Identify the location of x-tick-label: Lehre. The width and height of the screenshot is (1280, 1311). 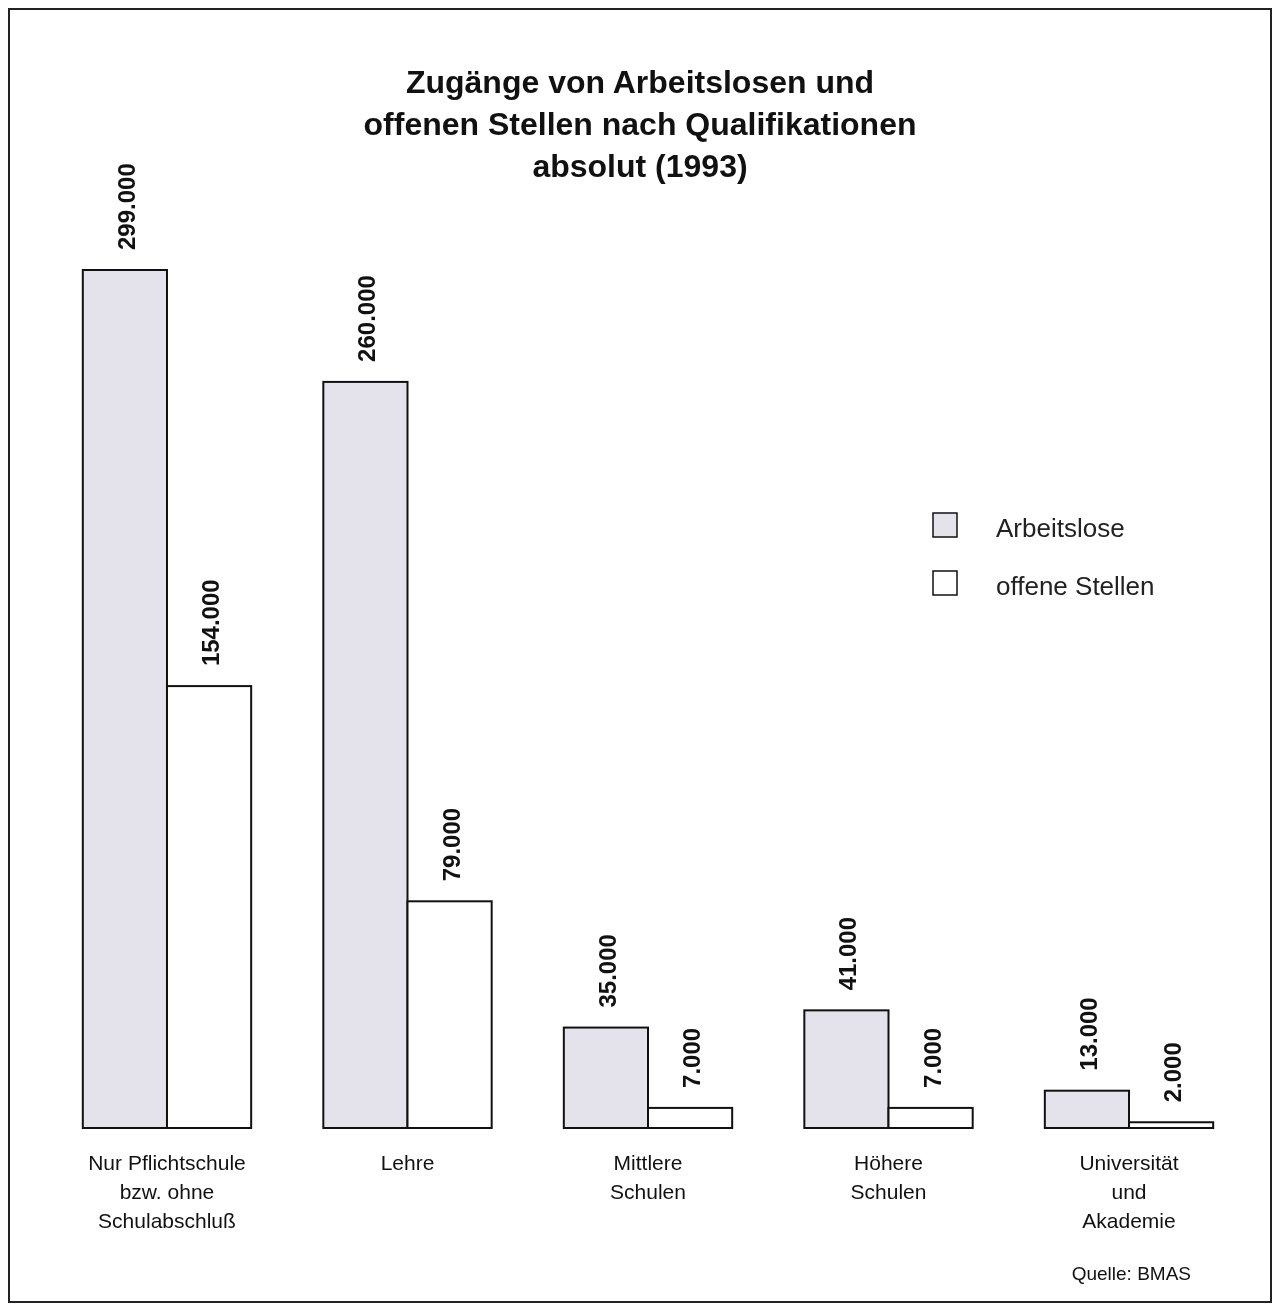
(407, 1162).